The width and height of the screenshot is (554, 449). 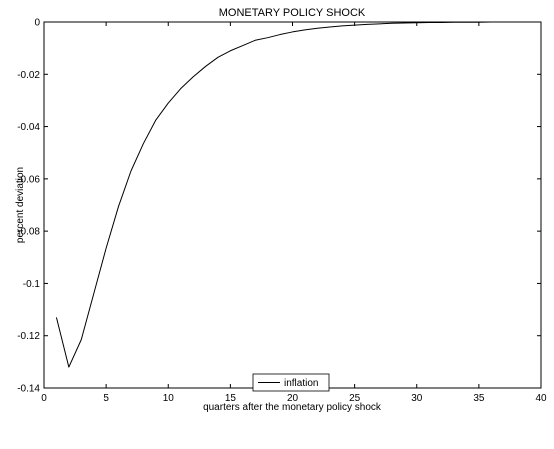 What do you see at coordinates (292, 407) in the screenshot?
I see `x-axis-label: quarters after the monetary policy shock` at bounding box center [292, 407].